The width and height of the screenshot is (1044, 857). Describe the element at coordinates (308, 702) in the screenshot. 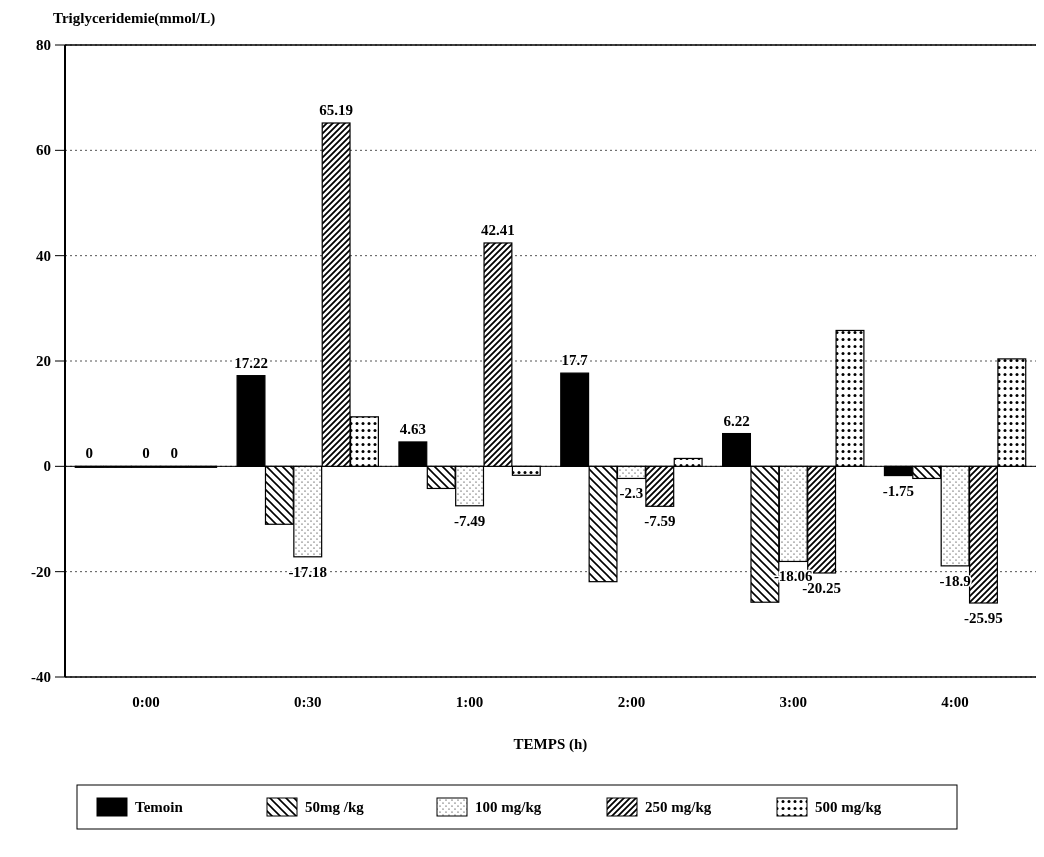

I see `x-tick-label: 0:30` at that location.